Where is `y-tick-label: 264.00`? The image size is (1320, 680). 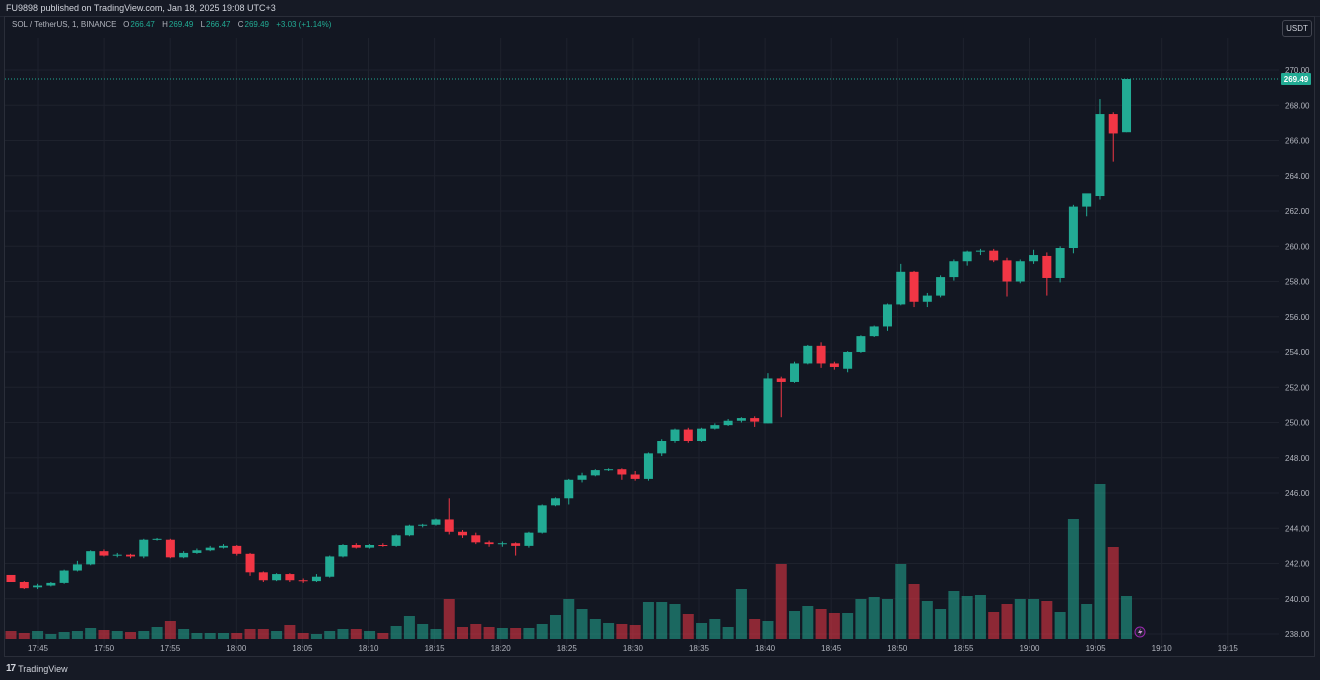 y-tick-label: 264.00 is located at coordinates (1297, 176).